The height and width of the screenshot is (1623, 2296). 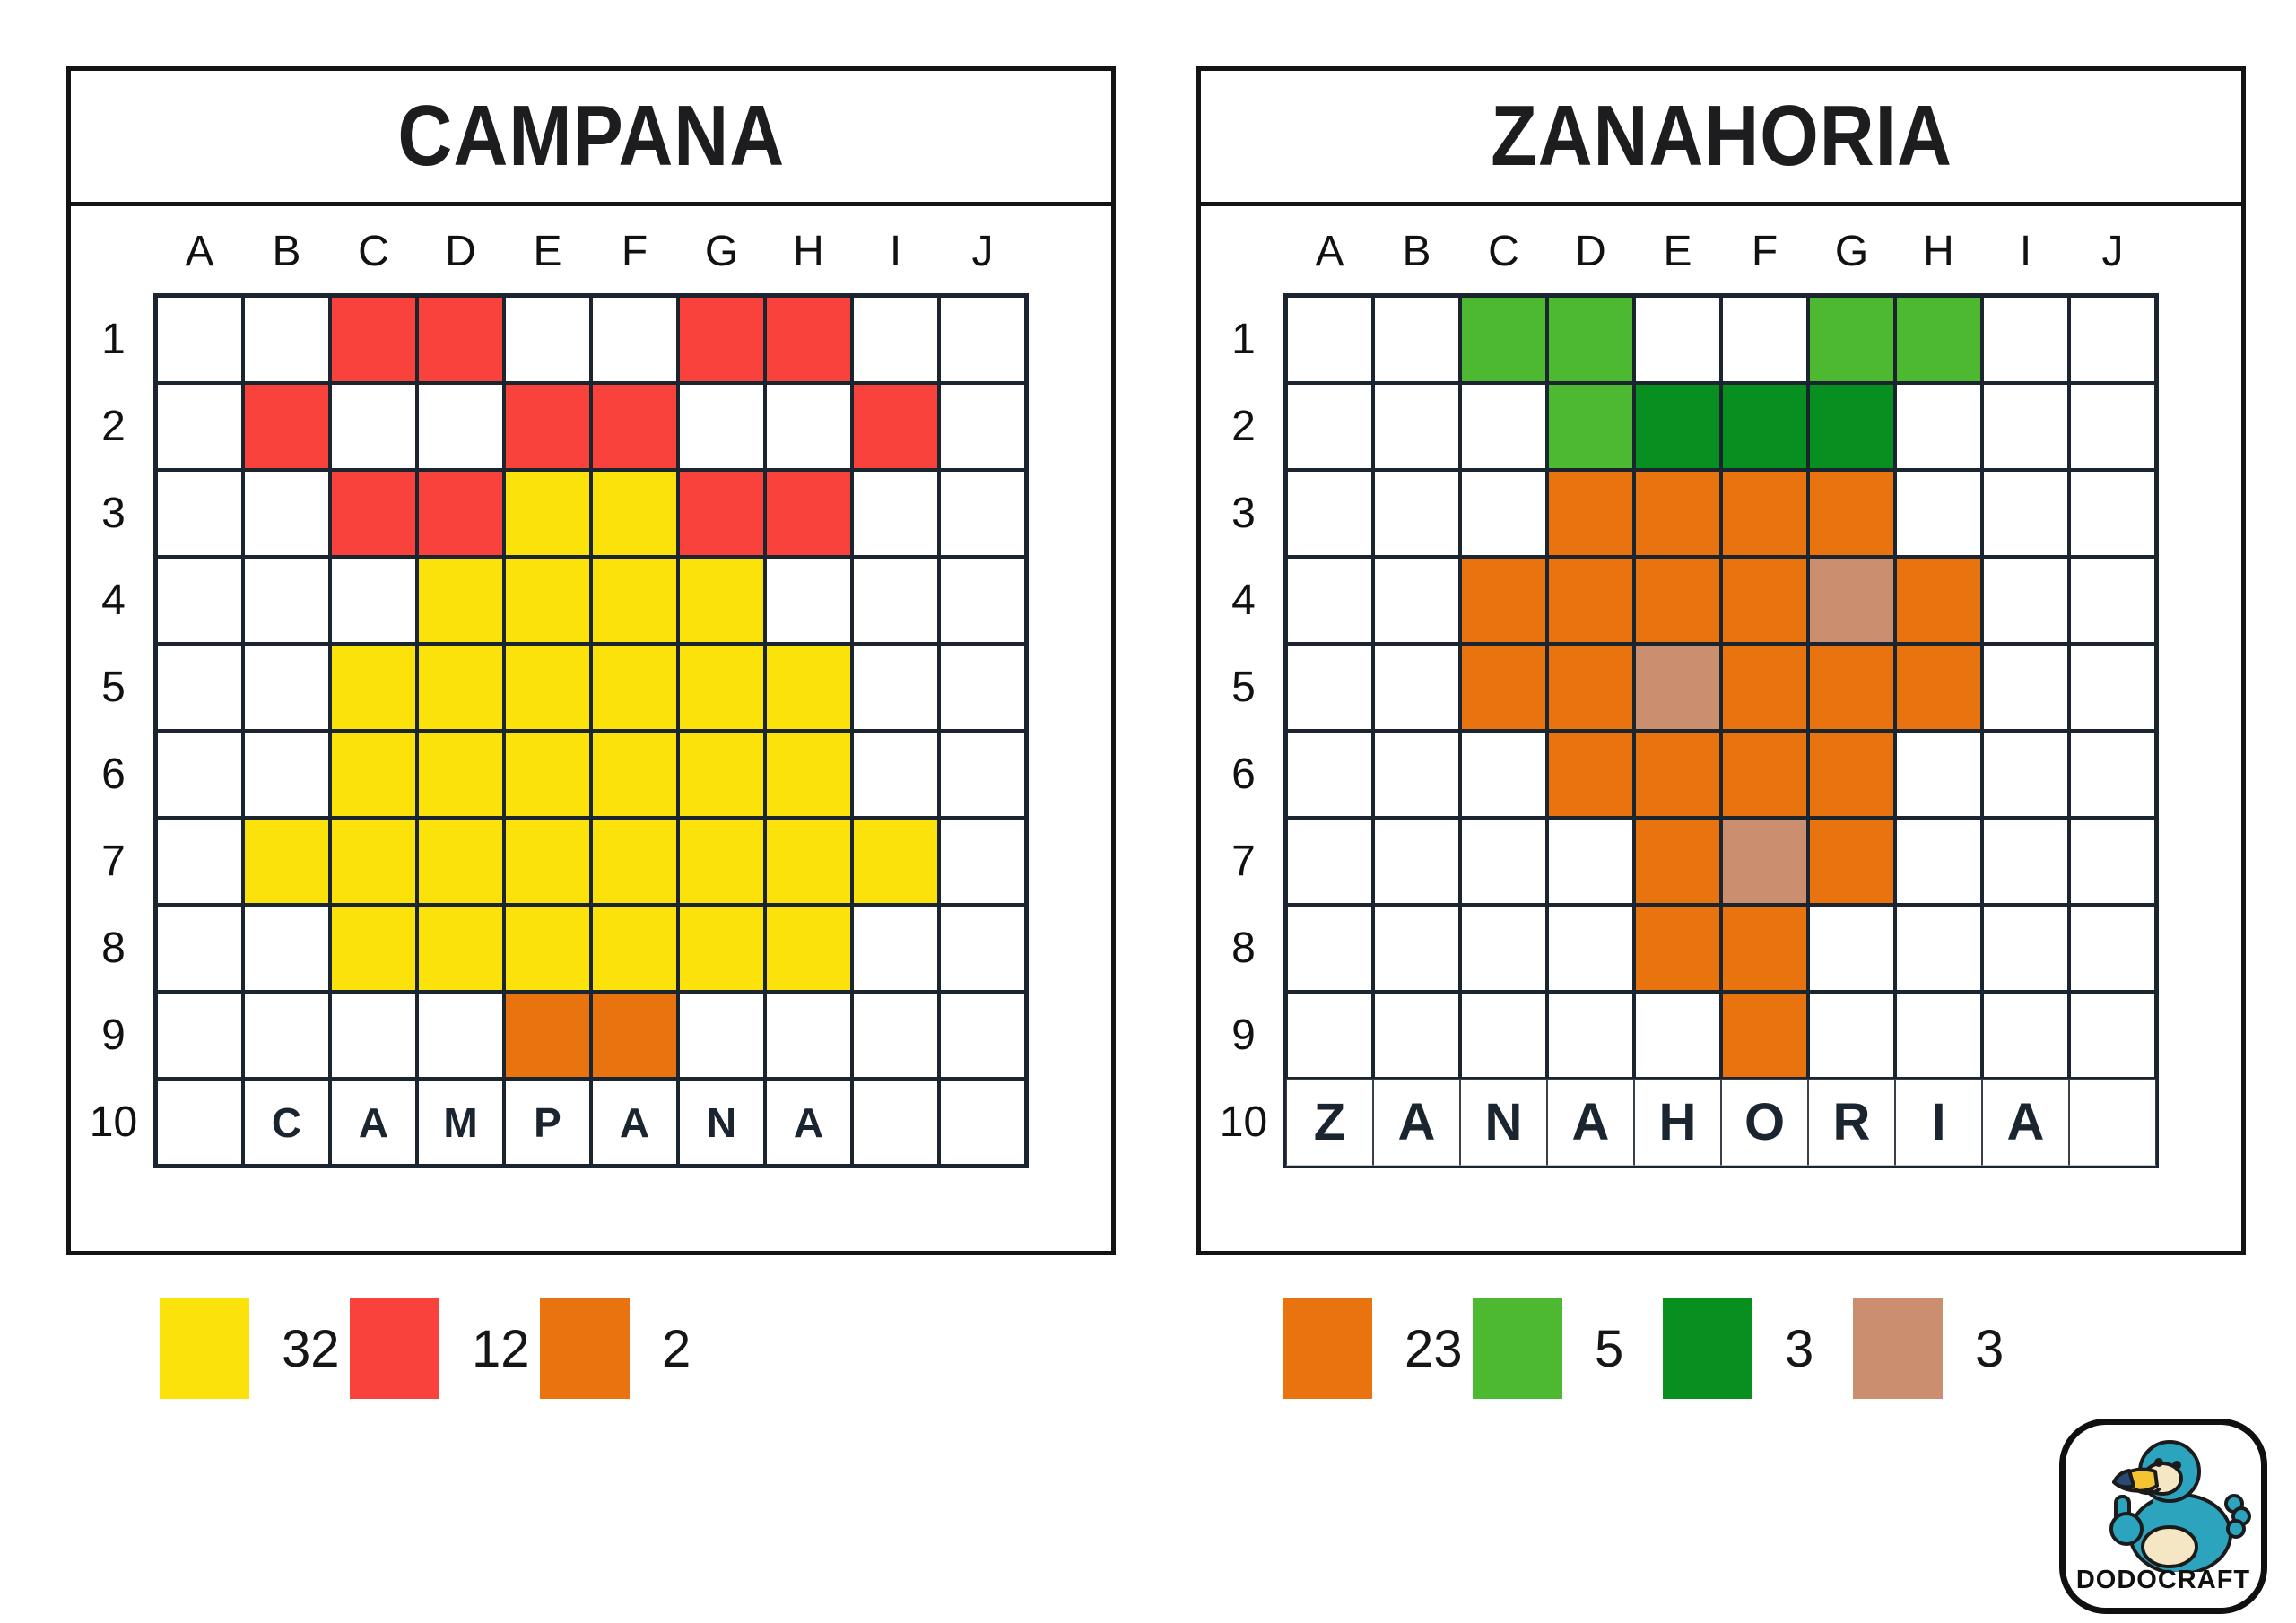 I want to click on grid-cell-E10: H, so click(x=1677, y=1122).